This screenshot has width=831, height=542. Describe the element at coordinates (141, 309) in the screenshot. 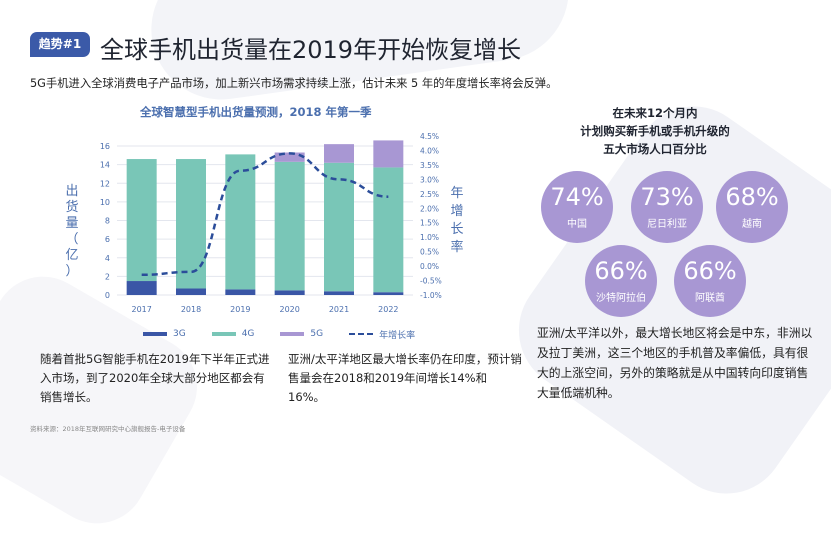

I see `x-tick-label: 2017` at that location.